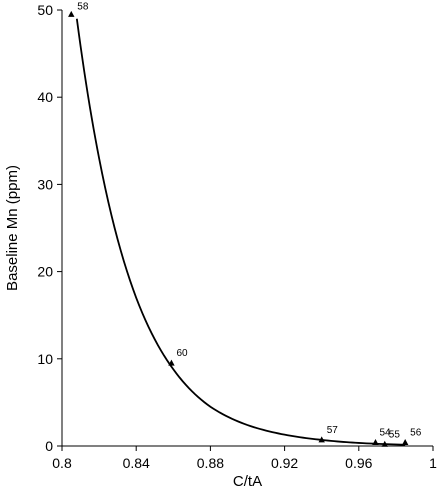  I want to click on y-tick-label: 50, so click(45, 10).